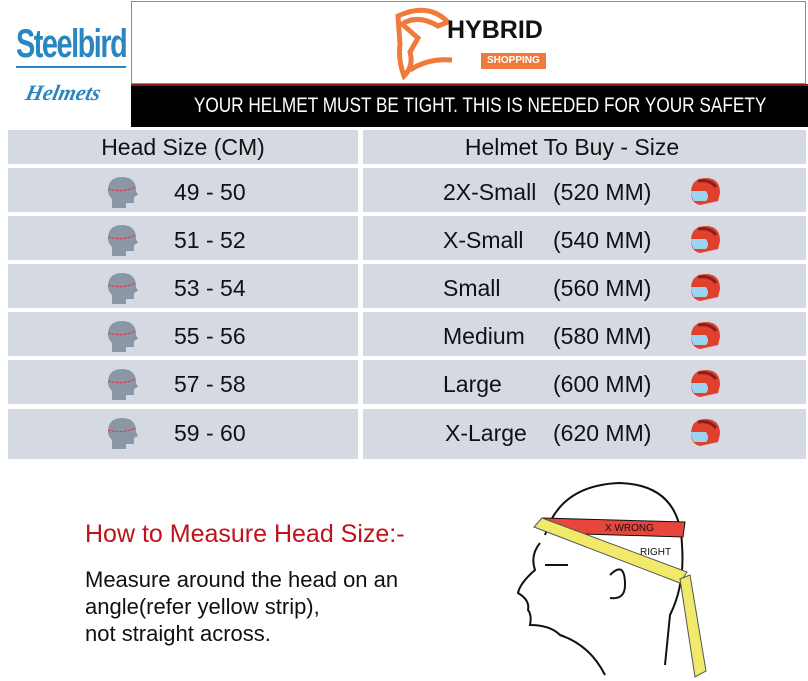  I want to click on helmet-size-mm: (580 MM), so click(602, 336).